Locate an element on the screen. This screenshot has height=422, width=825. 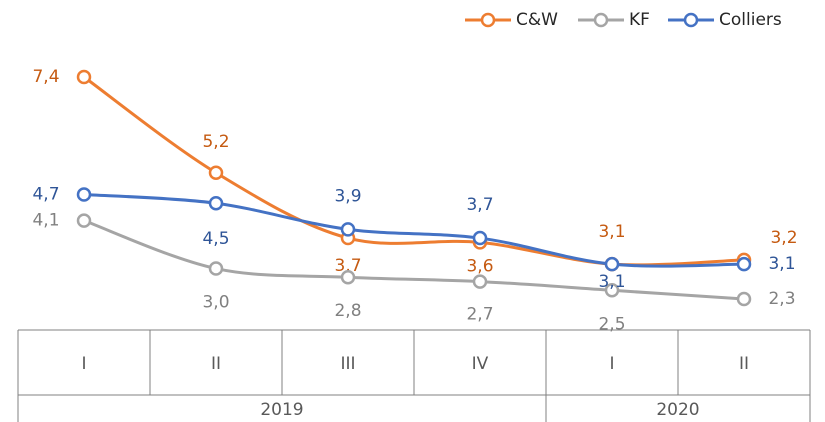
legend-label: KF is located at coordinates (639, 20).